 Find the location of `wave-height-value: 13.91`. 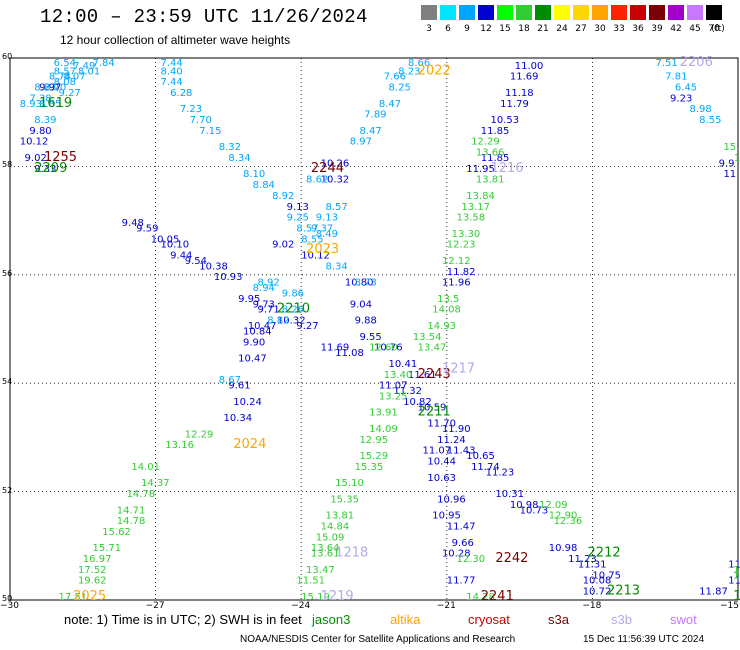

wave-height-value: 13.91 is located at coordinates (383, 413).